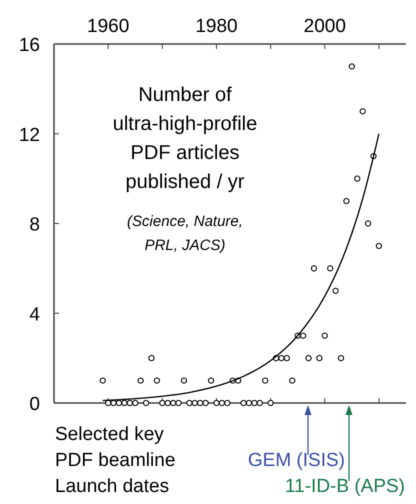 The height and width of the screenshot is (504, 416). I want to click on text: (Science, Nature, PRL, JACS), so click(185, 233).